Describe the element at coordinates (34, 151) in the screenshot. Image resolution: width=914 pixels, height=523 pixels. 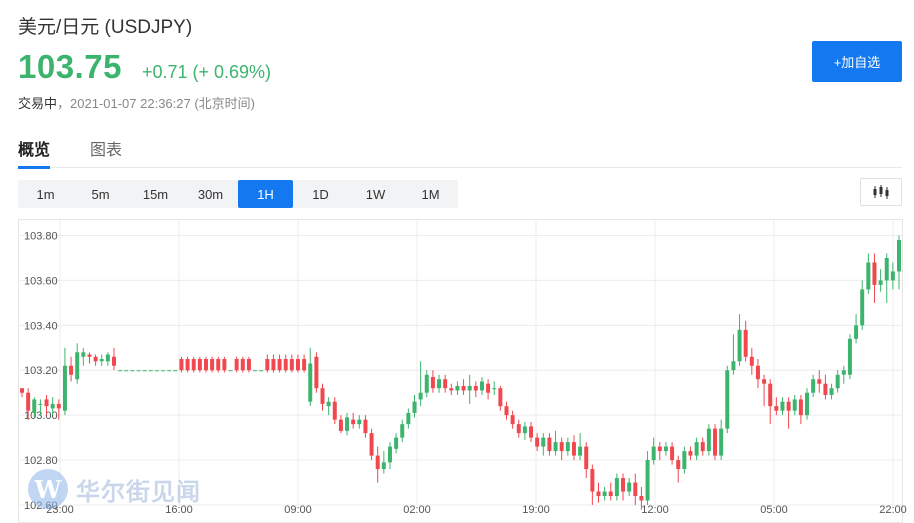
I see `tab-overview: 概览` at that location.